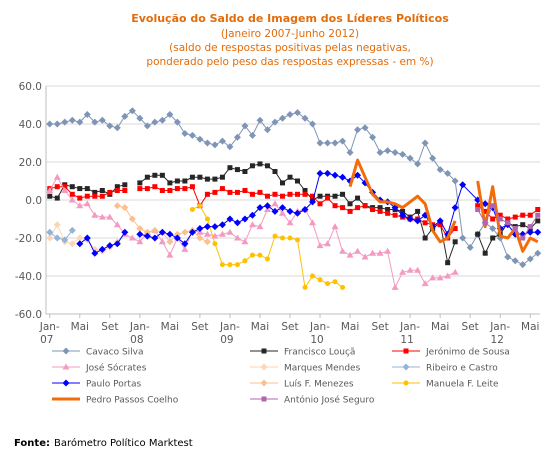 The width and height of the screenshot is (549, 464). I want to click on legend-item: José Sócrates, so click(99, 368).